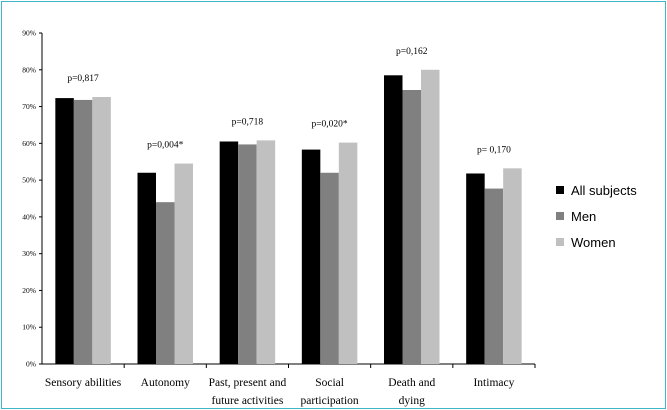 The image size is (667, 410). What do you see at coordinates (83, 383) in the screenshot?
I see `category-label: Sensory abilities` at bounding box center [83, 383].